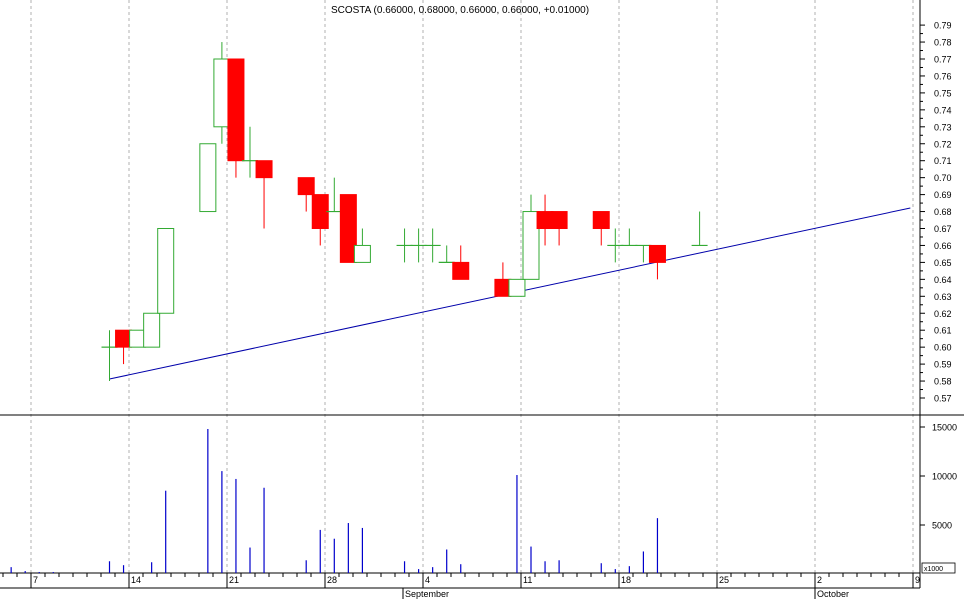 This screenshot has height=599, width=964. What do you see at coordinates (427, 594) in the screenshot?
I see `month-label: September` at bounding box center [427, 594].